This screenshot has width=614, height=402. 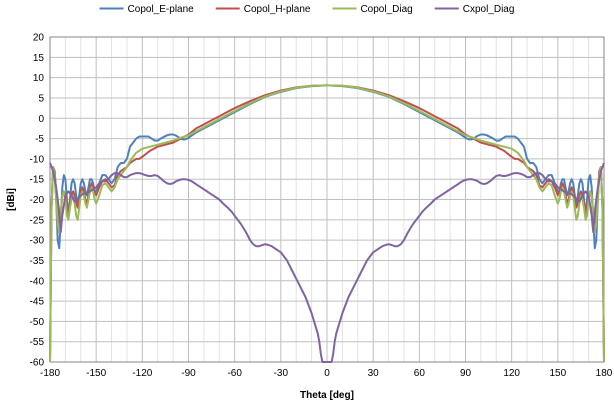 I want to click on legend-label-copol-diag: Copol_Diag, so click(x=386, y=9).